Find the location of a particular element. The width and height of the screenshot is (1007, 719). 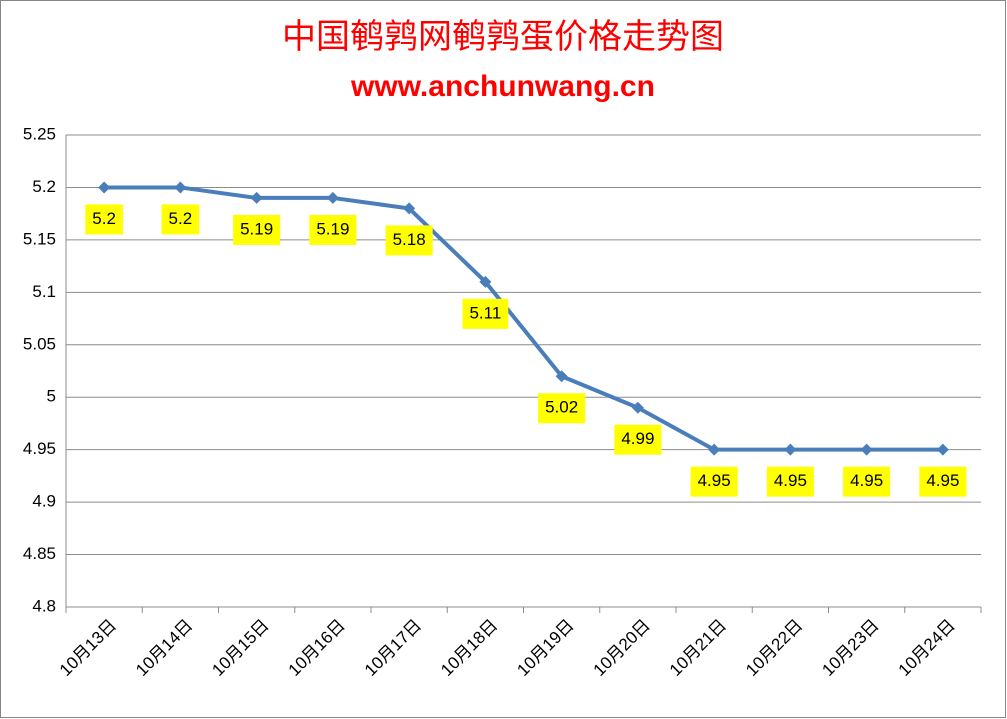

data-label: 5.11 is located at coordinates (485, 313).